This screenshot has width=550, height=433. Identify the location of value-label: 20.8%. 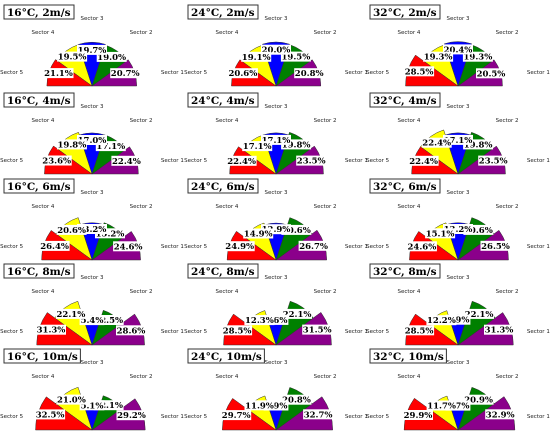
(309, 74).